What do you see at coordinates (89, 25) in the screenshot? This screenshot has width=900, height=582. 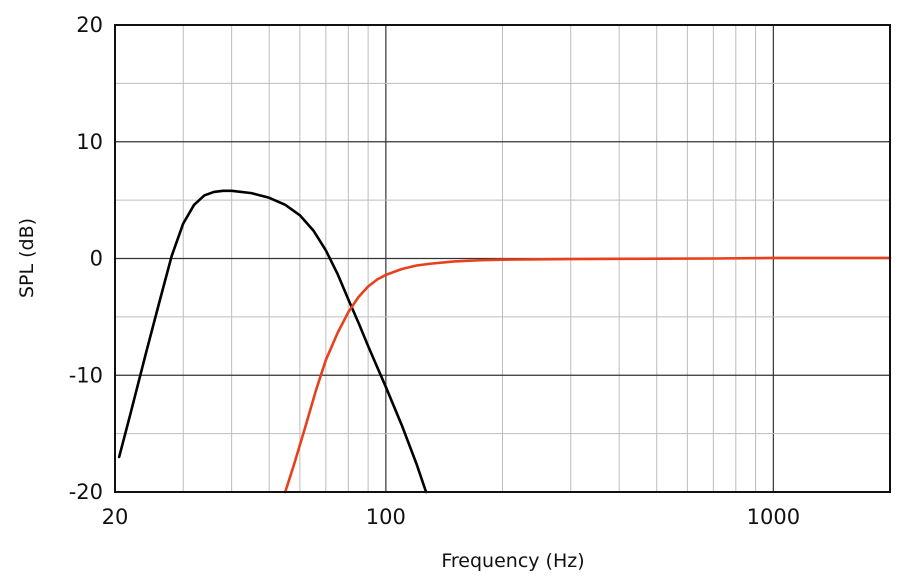 I see `y-tick-label: 20` at bounding box center [89, 25].